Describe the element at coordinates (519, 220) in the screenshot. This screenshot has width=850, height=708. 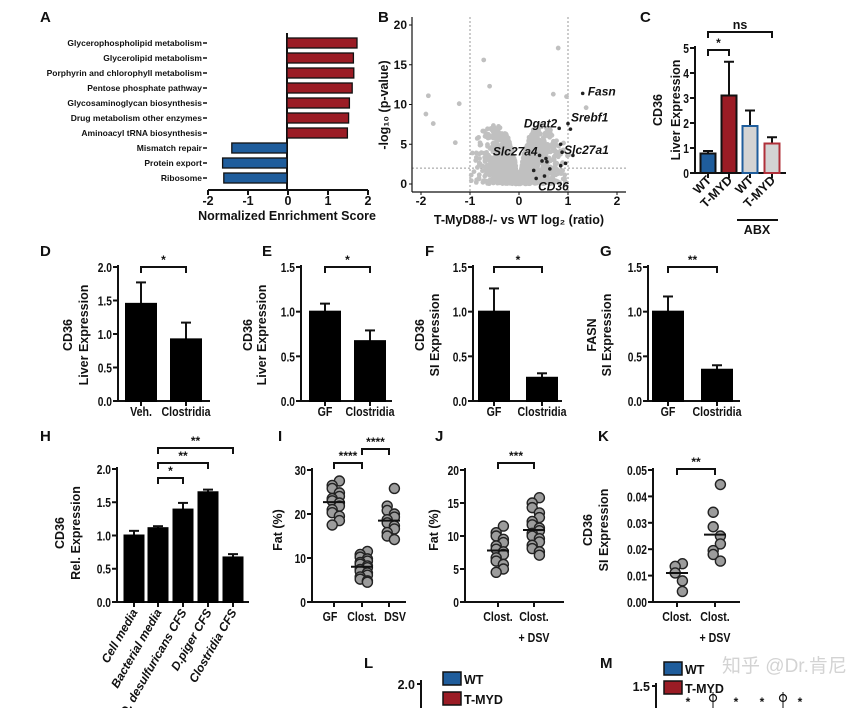
I see `x-axis-title: T-MyD88-/- vs WT log₂ (ratio)` at that location.